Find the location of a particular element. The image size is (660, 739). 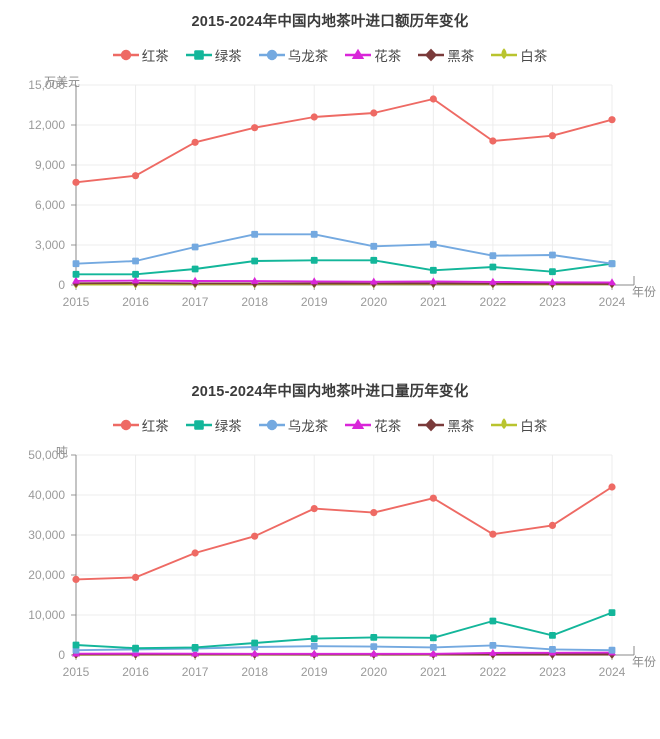

y-axis-tick-label: 10,000 is located at coordinates (46, 615).